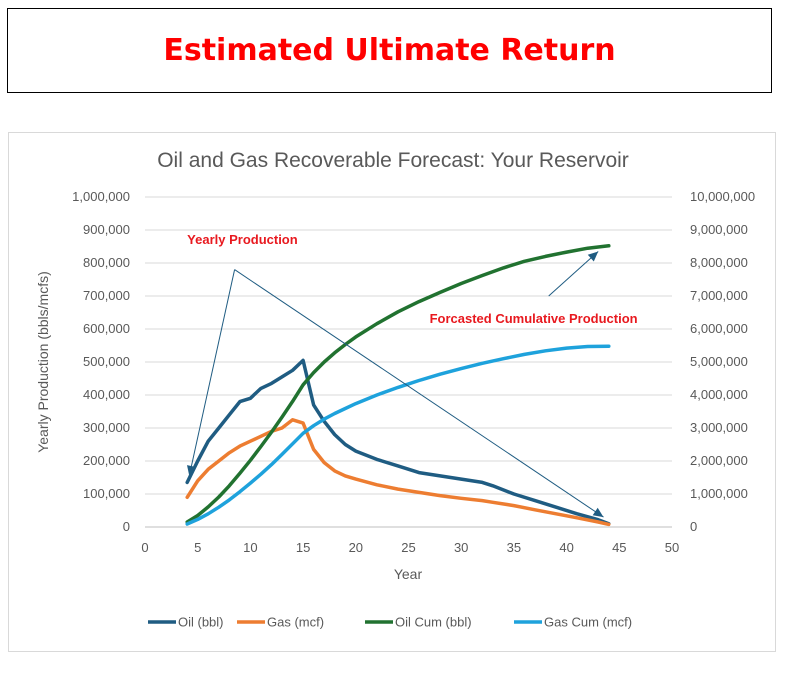  I want to click on y2-tick-label: 4,000,000, so click(719, 394).